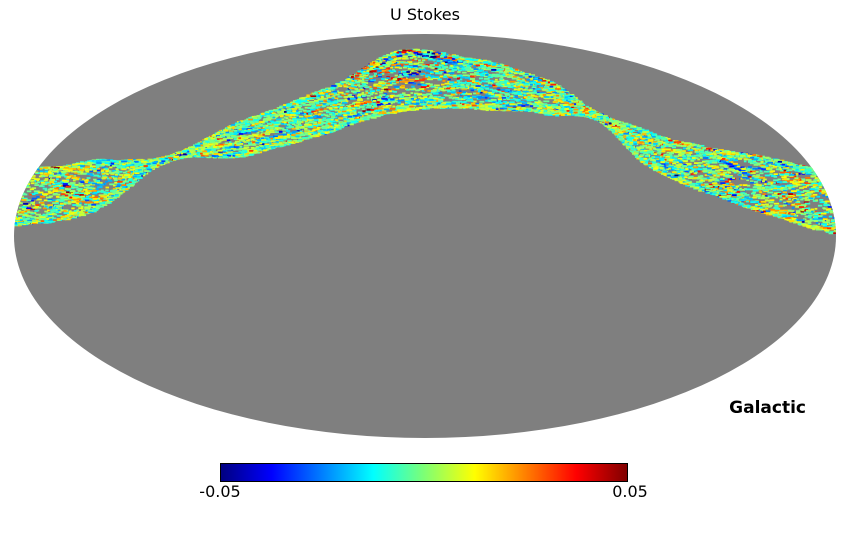 The image size is (850, 540). Describe the element at coordinates (630, 491) in the screenshot. I see `colorbar-max-label: 0.05` at that location.